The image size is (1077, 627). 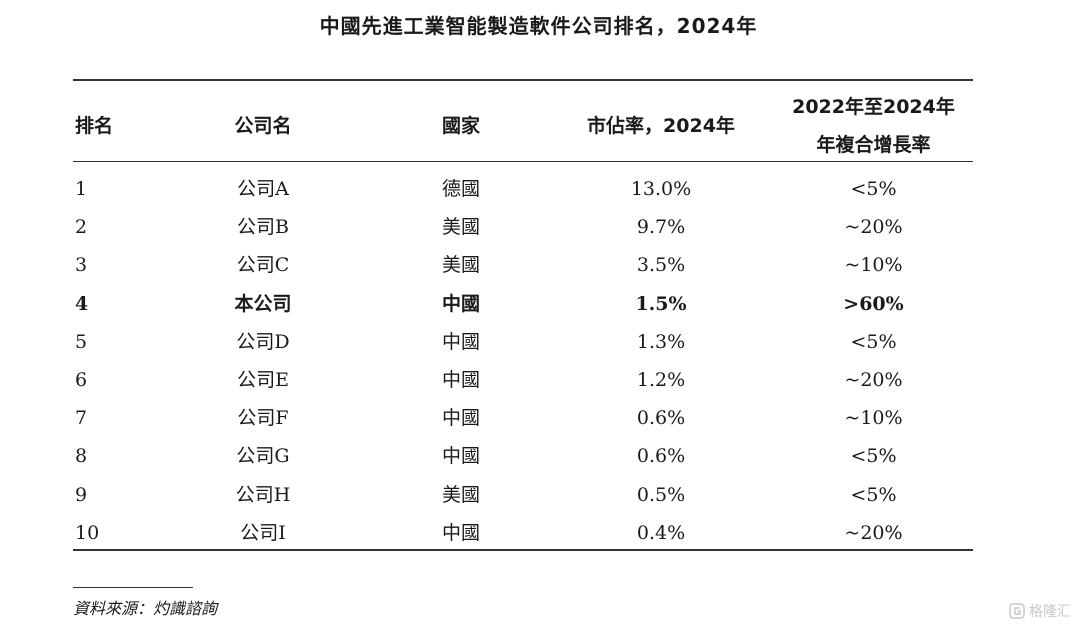 What do you see at coordinates (523, 342) in the screenshot?
I see `table-row: 5 公司D 中國 1.3% <5%` at bounding box center [523, 342].